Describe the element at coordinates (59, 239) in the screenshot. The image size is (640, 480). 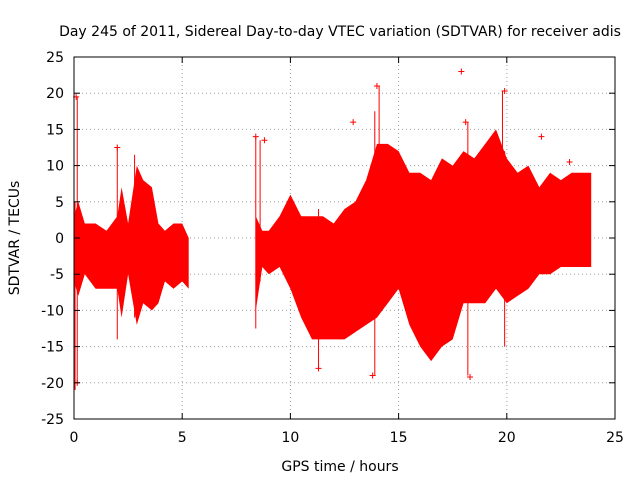
I see `y-tick-label: 0` at that location.